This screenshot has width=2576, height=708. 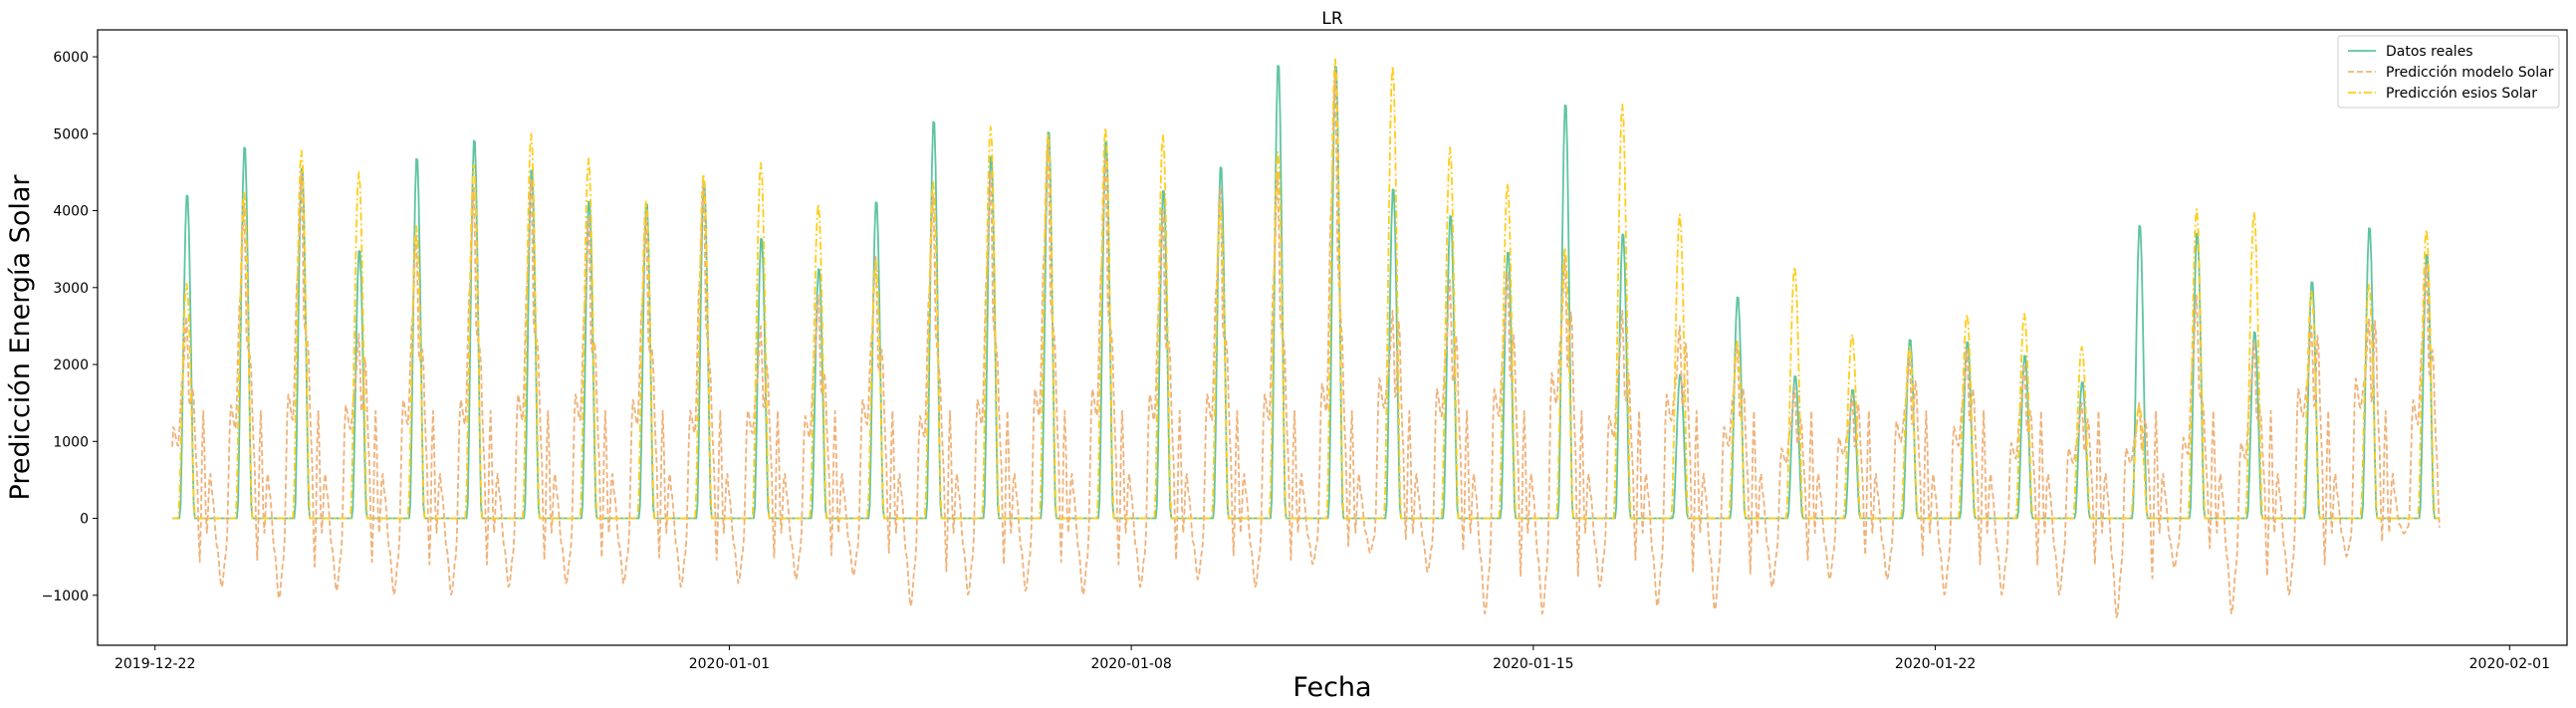 What do you see at coordinates (70, 327) in the screenshot?
I see `y-axis: −1000 0 1000 2000 3000 4000 5000 6000` at bounding box center [70, 327].